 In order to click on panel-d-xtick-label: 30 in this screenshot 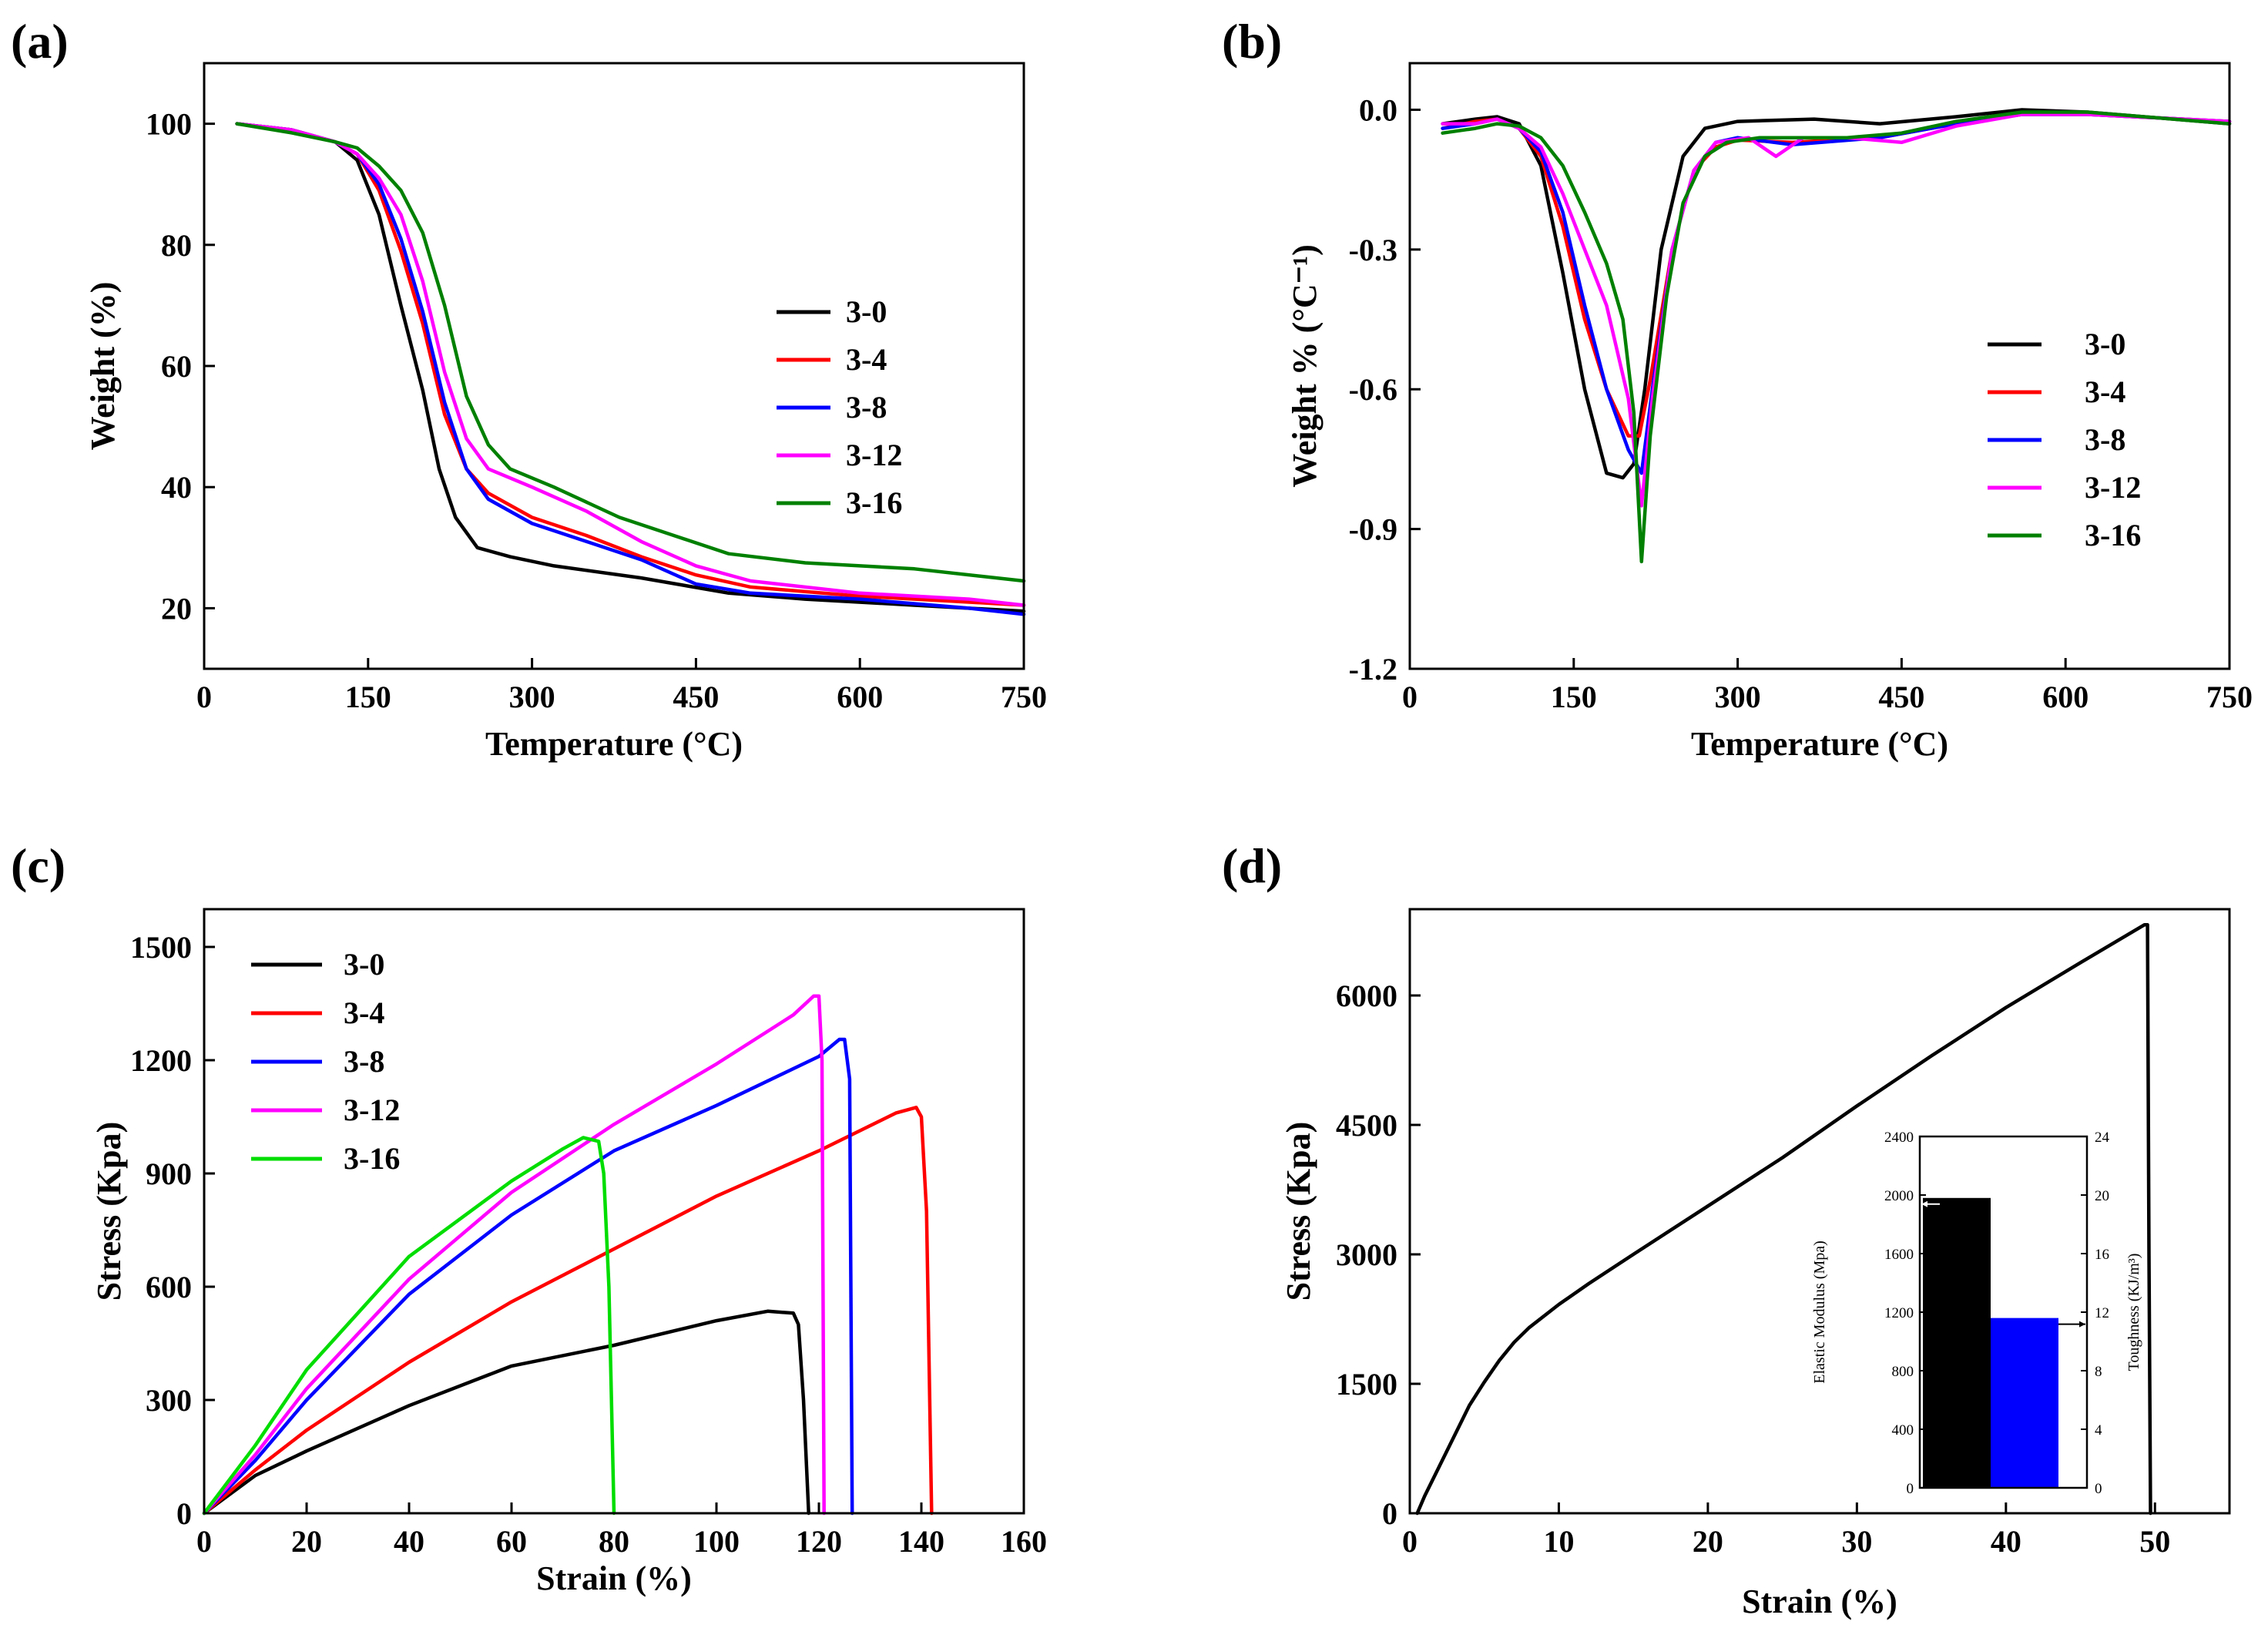, I will do `click(1856, 1541)`.